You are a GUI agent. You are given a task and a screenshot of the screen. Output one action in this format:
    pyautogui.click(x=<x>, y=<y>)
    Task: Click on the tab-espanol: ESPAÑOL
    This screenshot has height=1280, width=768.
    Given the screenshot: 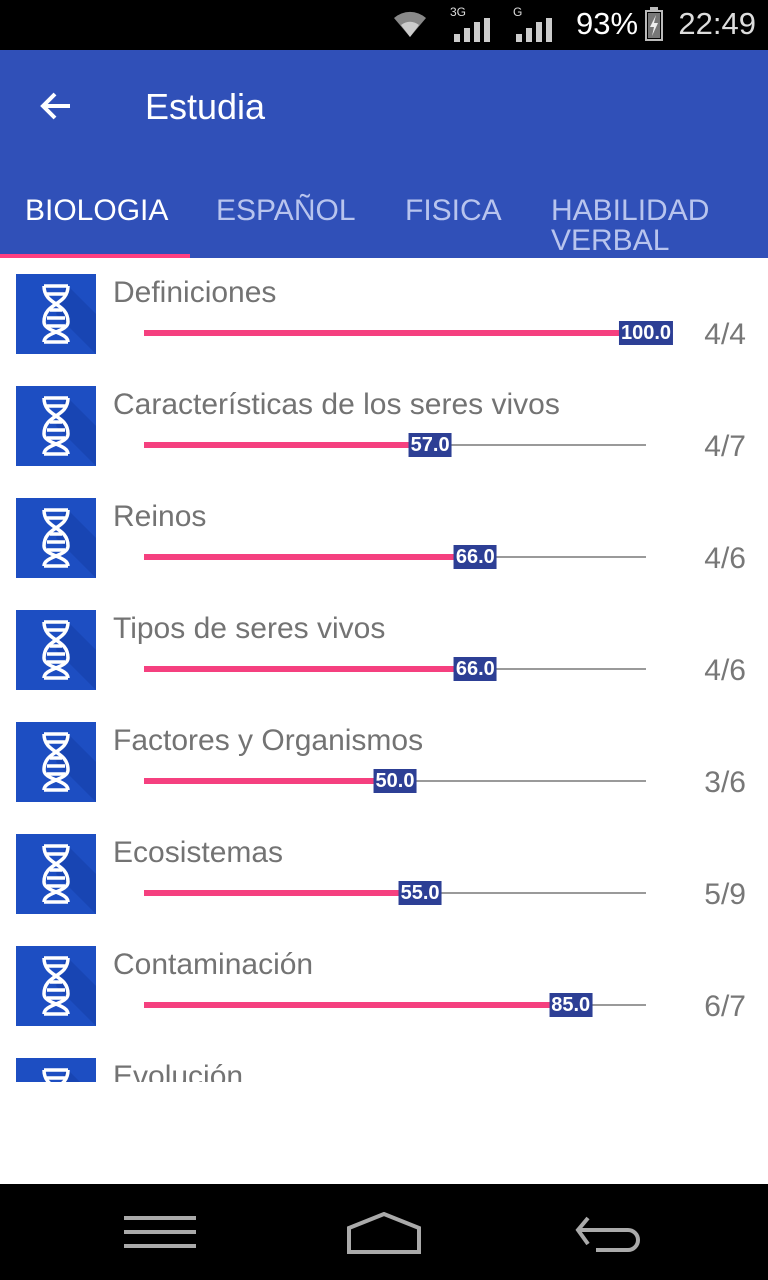 What is the action you would take?
    pyautogui.click(x=286, y=210)
    